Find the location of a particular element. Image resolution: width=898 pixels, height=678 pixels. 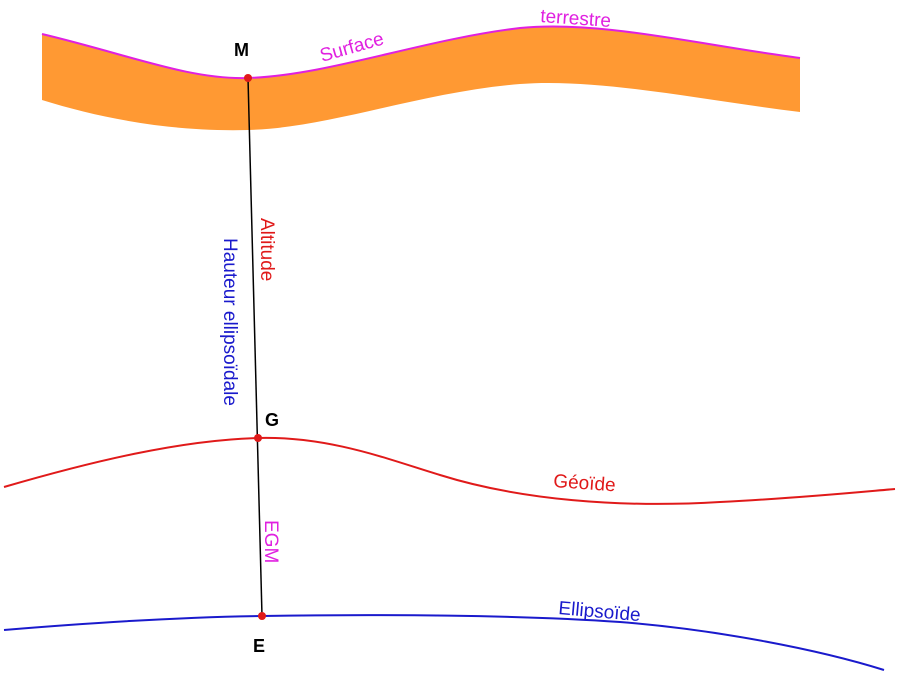

ellipsoid-curve is located at coordinates (444, 642).